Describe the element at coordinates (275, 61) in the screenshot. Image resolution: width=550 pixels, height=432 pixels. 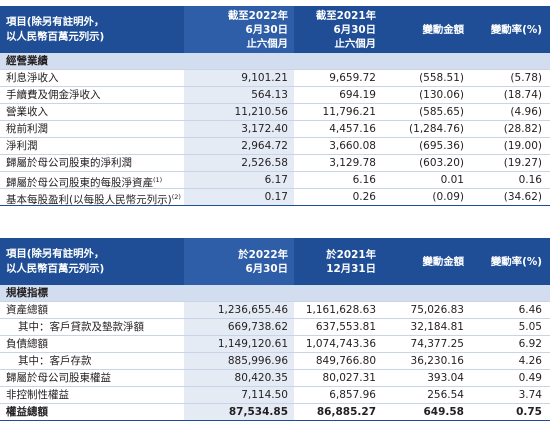
I see `section-row: 經營業績` at that location.